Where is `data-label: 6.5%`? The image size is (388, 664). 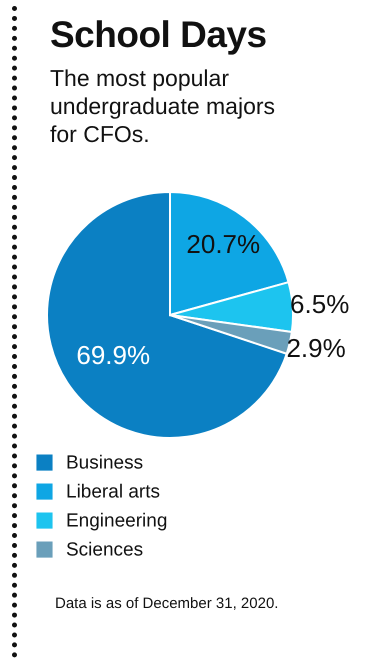
data-label: 6.5% is located at coordinates (320, 304).